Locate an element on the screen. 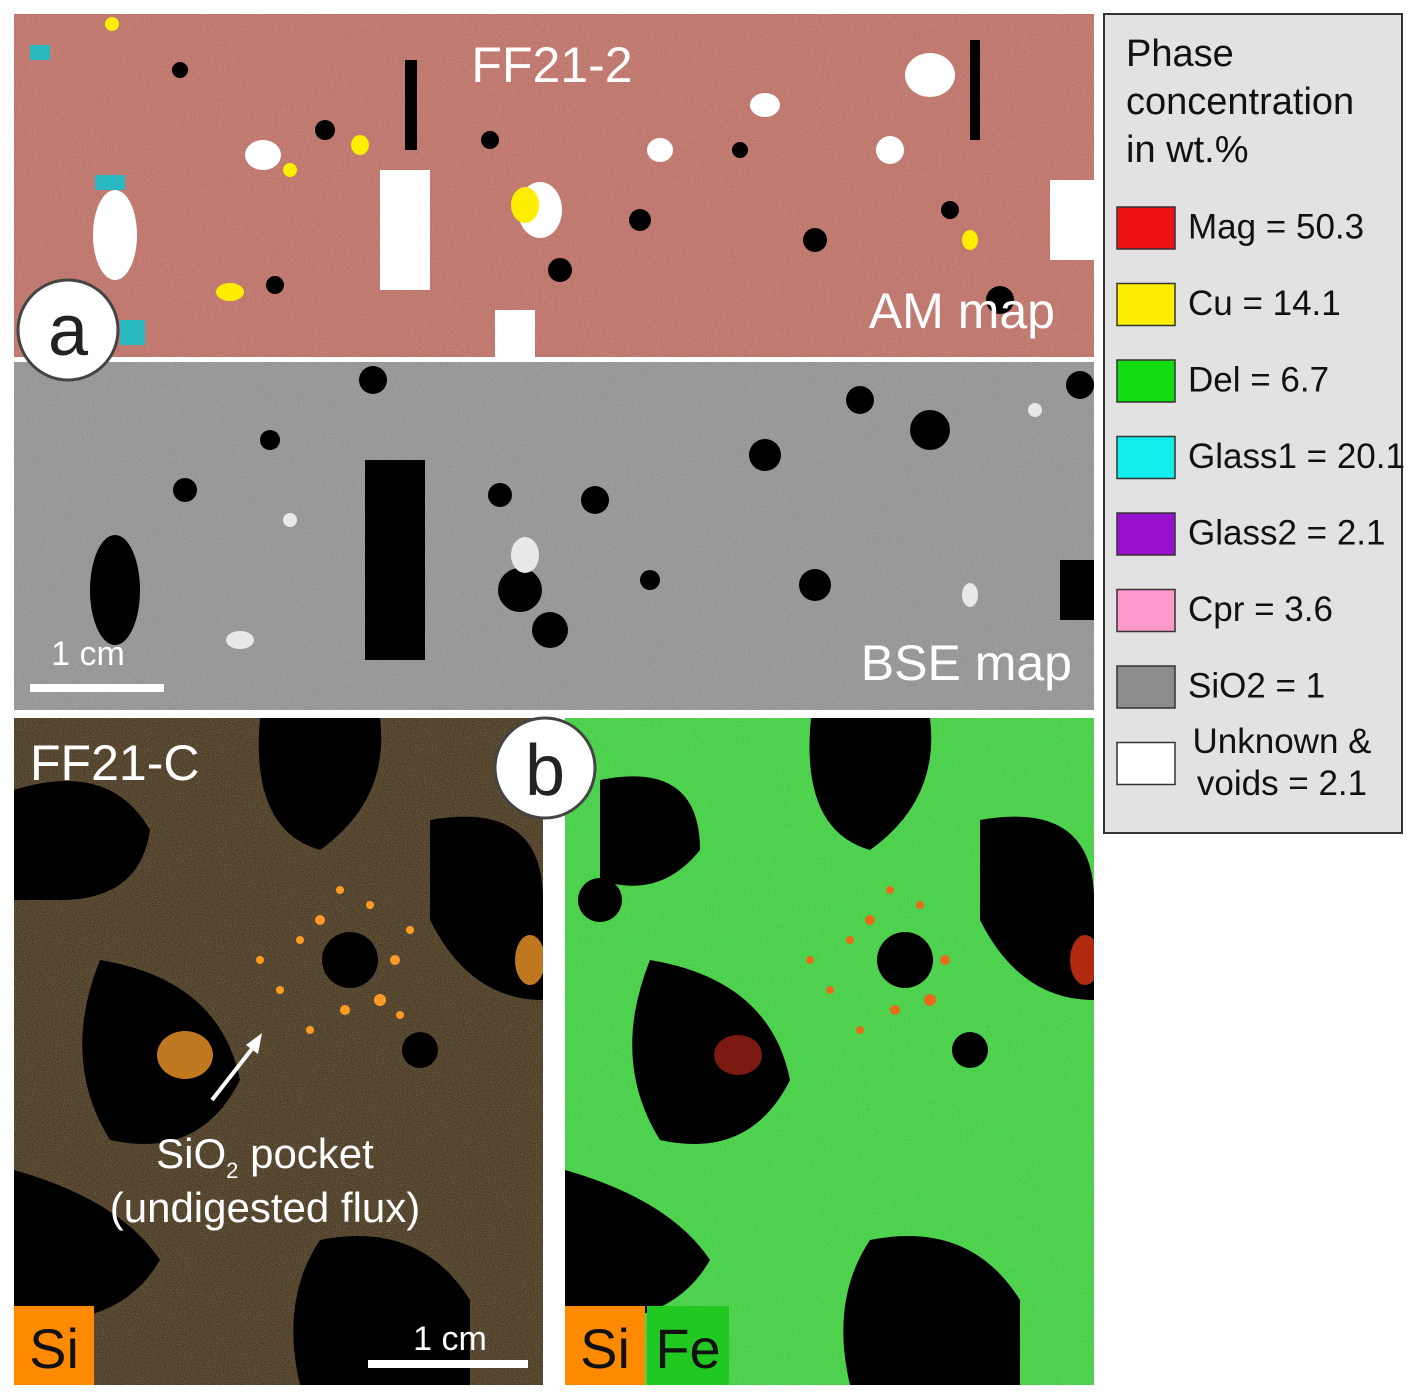 The image size is (1416, 1399). legend-label: Mag = 50.3 is located at coordinates (1276, 226).